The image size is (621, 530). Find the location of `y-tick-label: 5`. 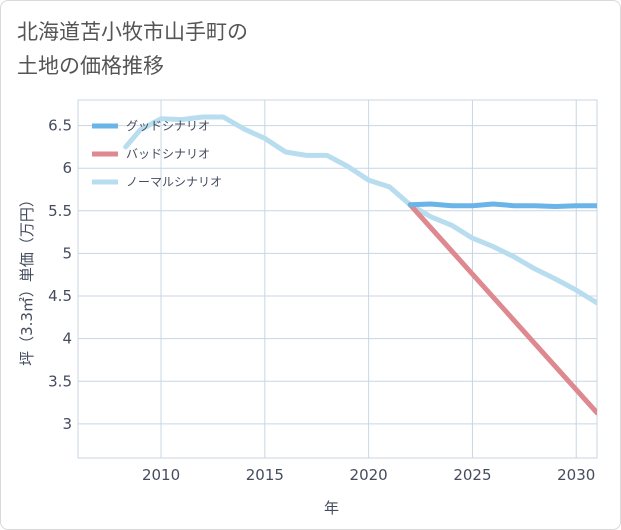

y-tick-label: 5 is located at coordinates (67, 253).